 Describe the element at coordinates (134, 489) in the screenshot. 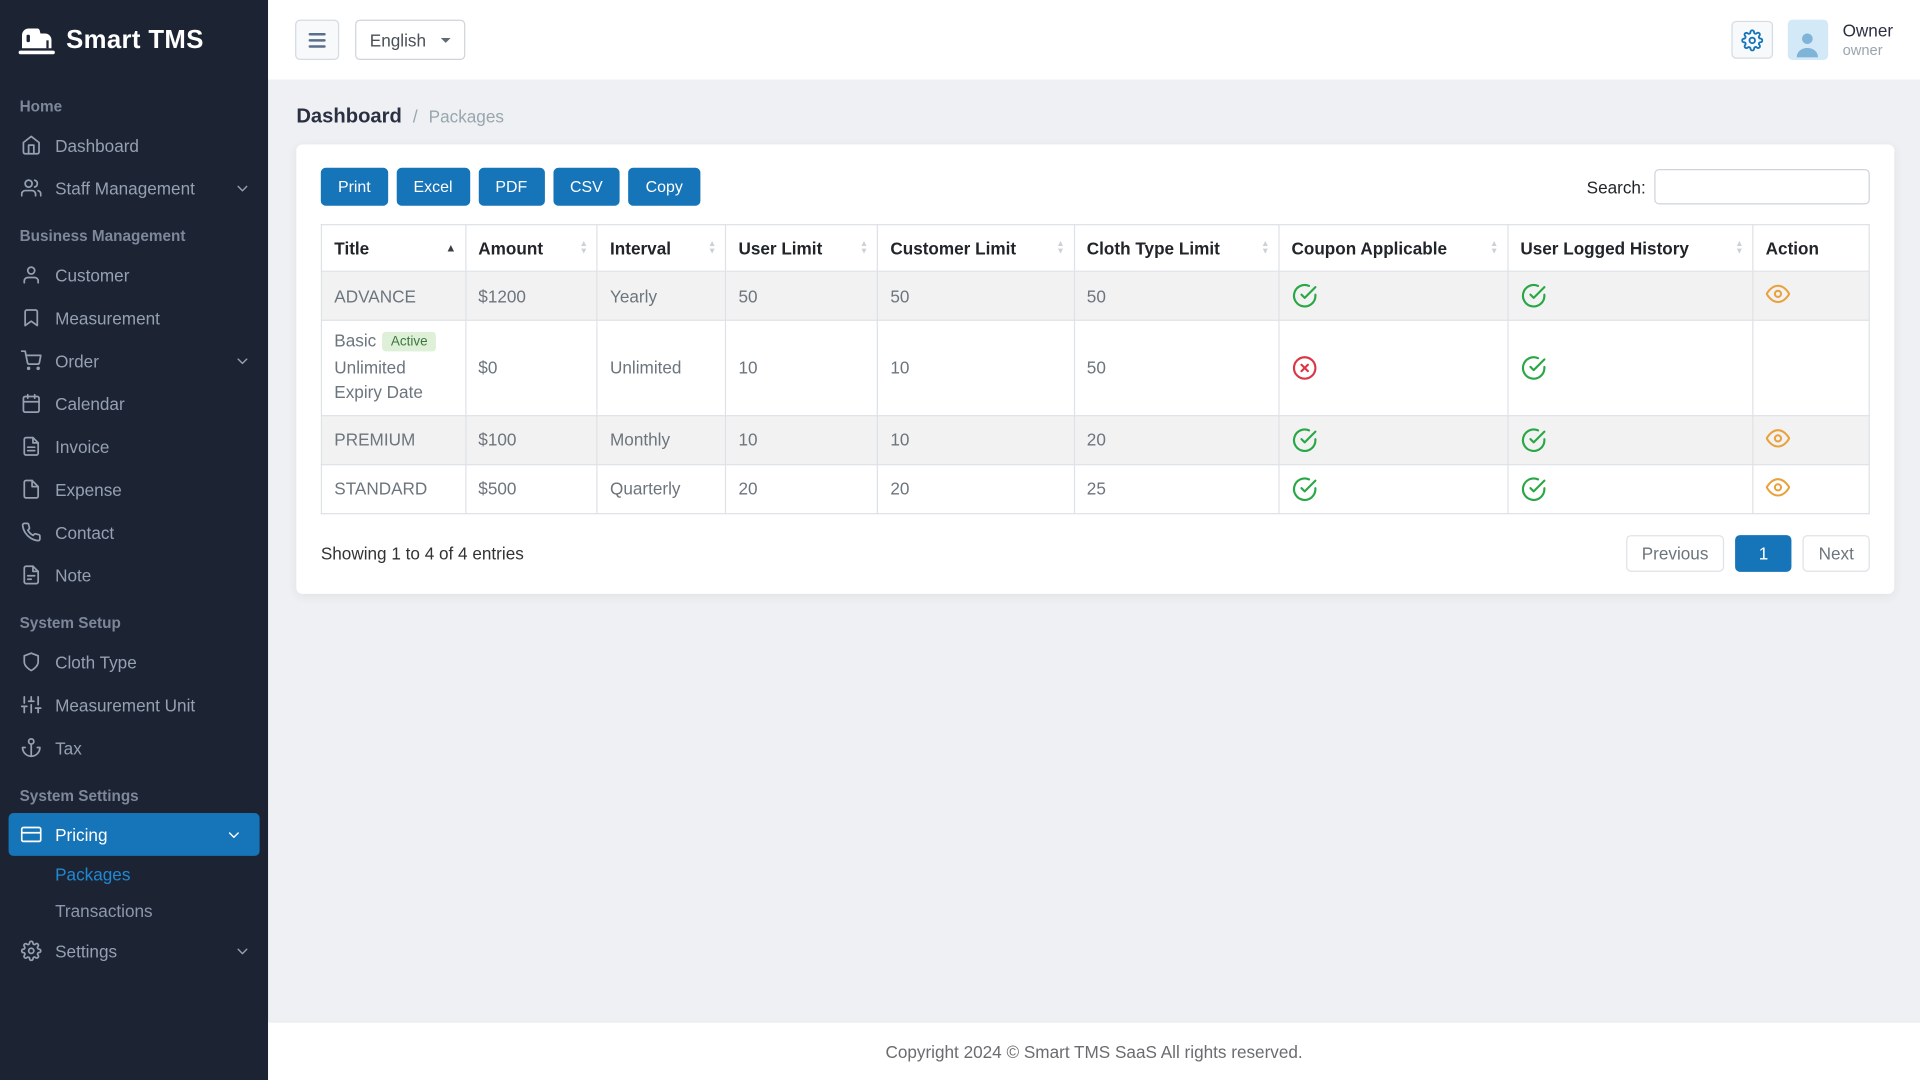

I see `sidebar-item-expense: Expense` at that location.